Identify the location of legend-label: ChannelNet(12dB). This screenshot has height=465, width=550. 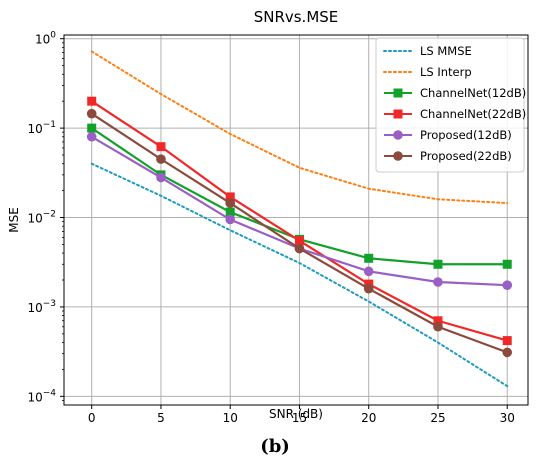
(473, 93).